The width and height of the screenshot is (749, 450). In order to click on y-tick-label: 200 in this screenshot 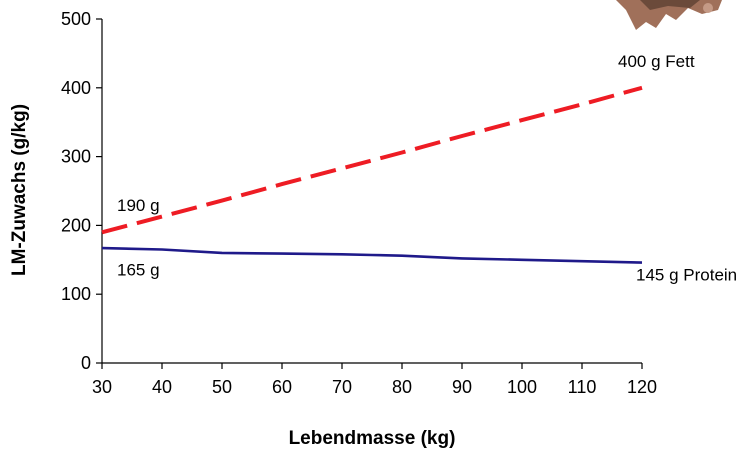, I will do `click(76, 225)`.